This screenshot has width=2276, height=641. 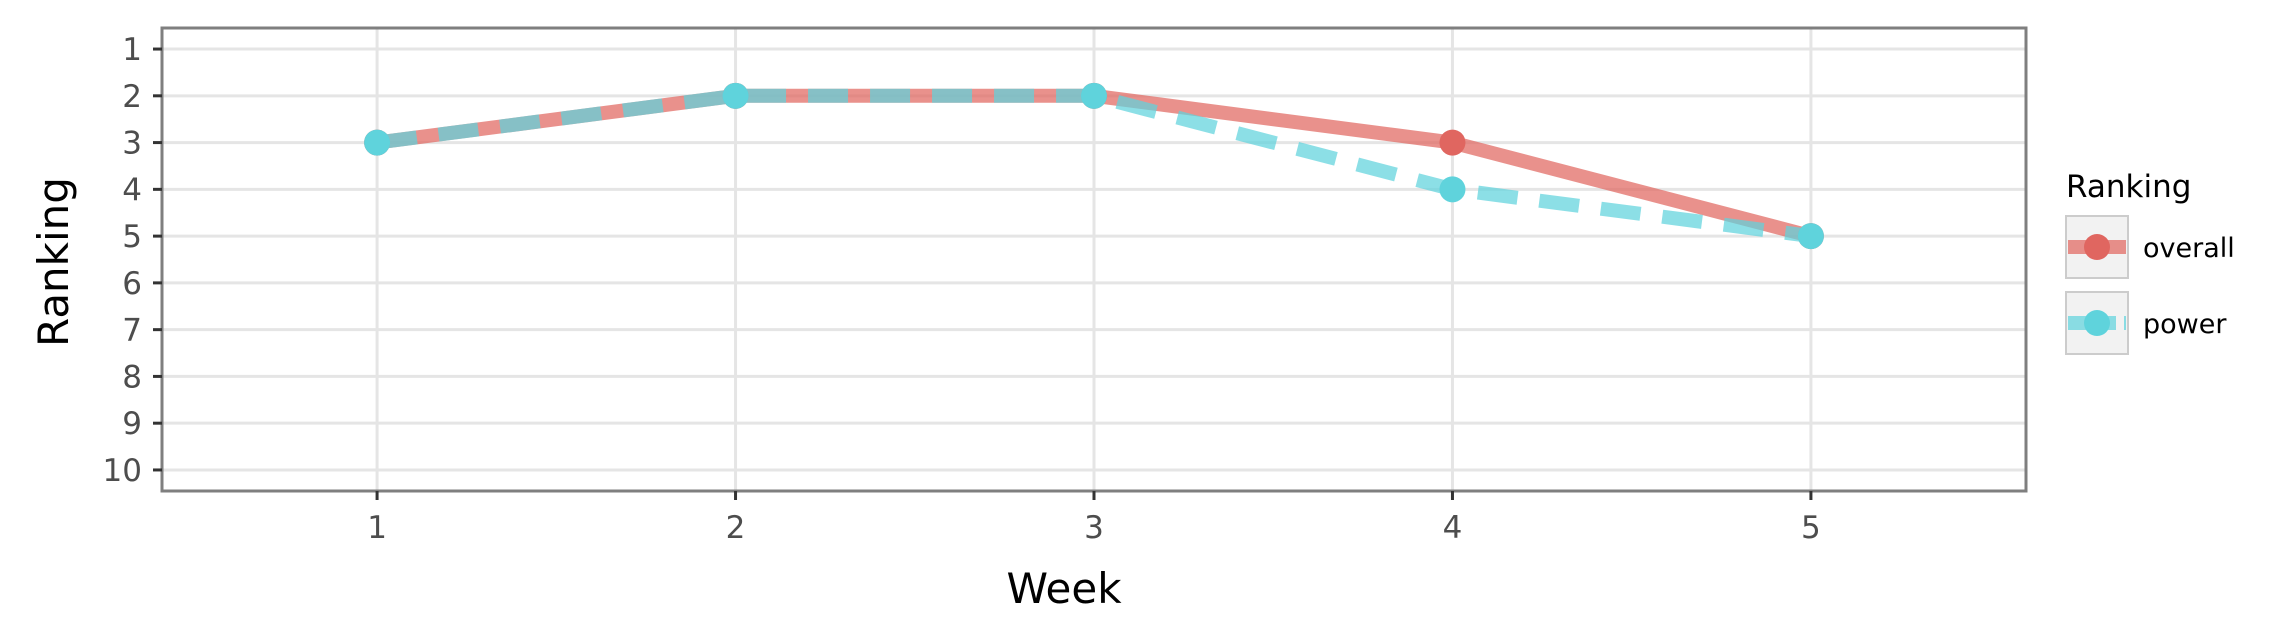 I want to click on y-tick-label: 3, so click(x=132, y=144).